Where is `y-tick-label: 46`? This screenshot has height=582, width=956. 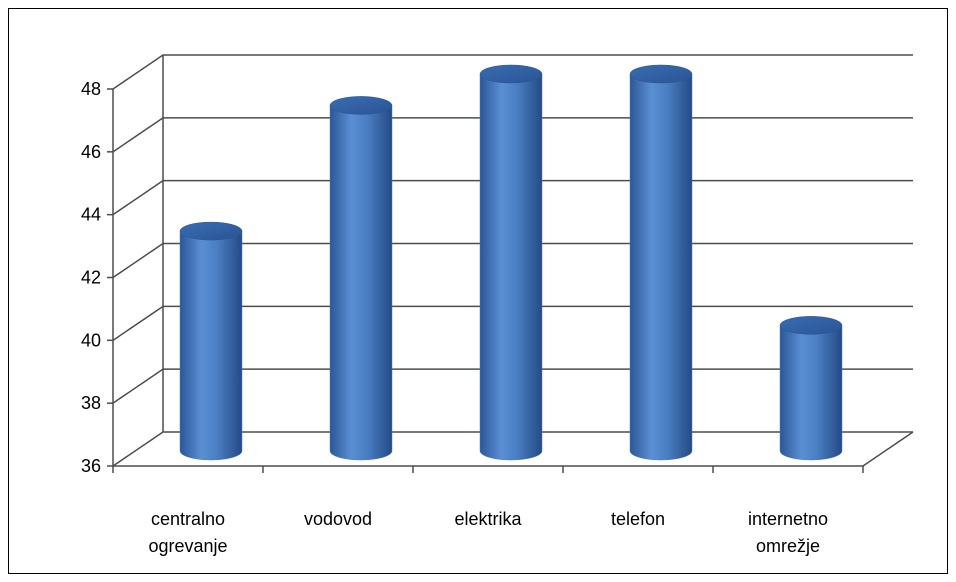 y-tick-label: 46 is located at coordinates (91, 152).